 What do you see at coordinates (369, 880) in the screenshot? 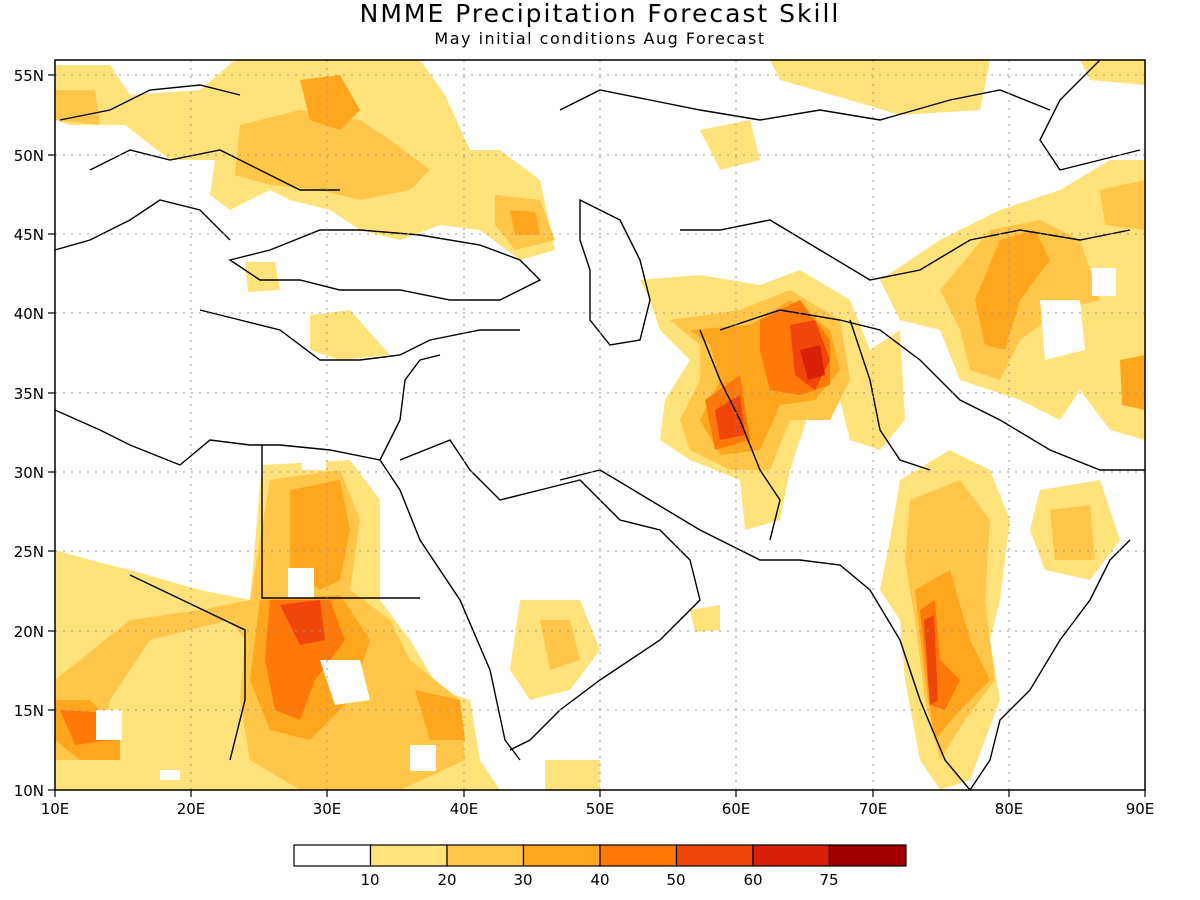
I see `colorbar-label: 10` at bounding box center [369, 880].